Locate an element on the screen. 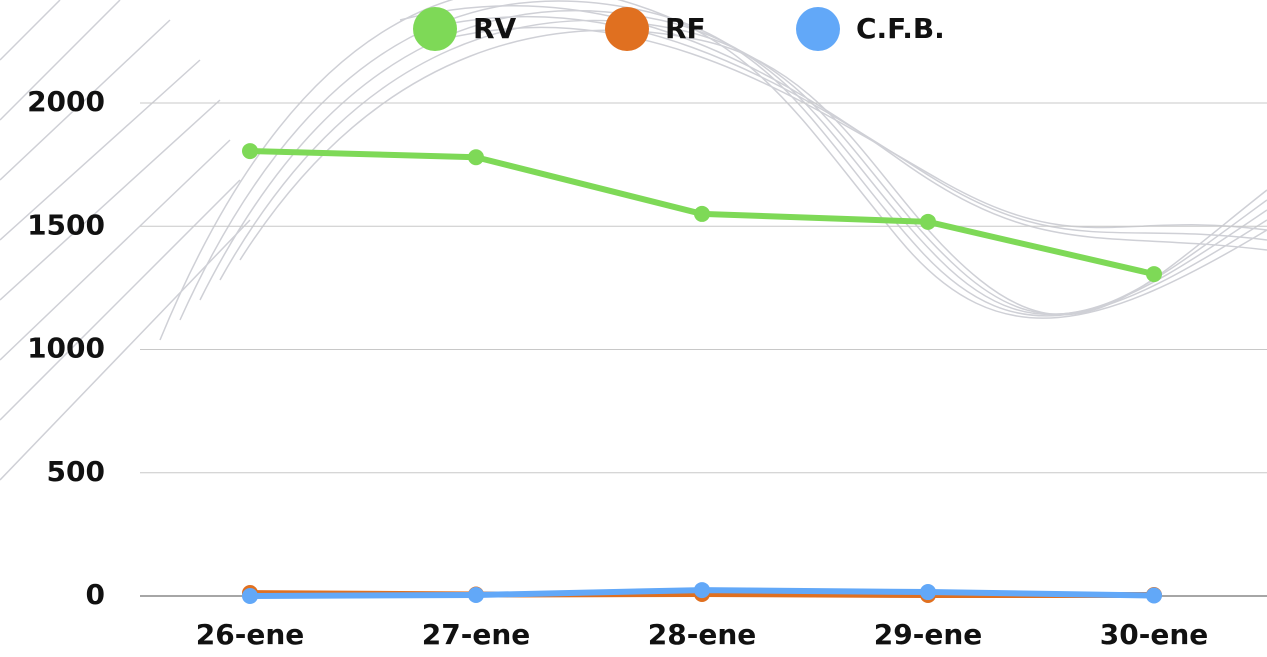 This screenshot has width=1267, height=657. legend-label: RV is located at coordinates (495, 28).